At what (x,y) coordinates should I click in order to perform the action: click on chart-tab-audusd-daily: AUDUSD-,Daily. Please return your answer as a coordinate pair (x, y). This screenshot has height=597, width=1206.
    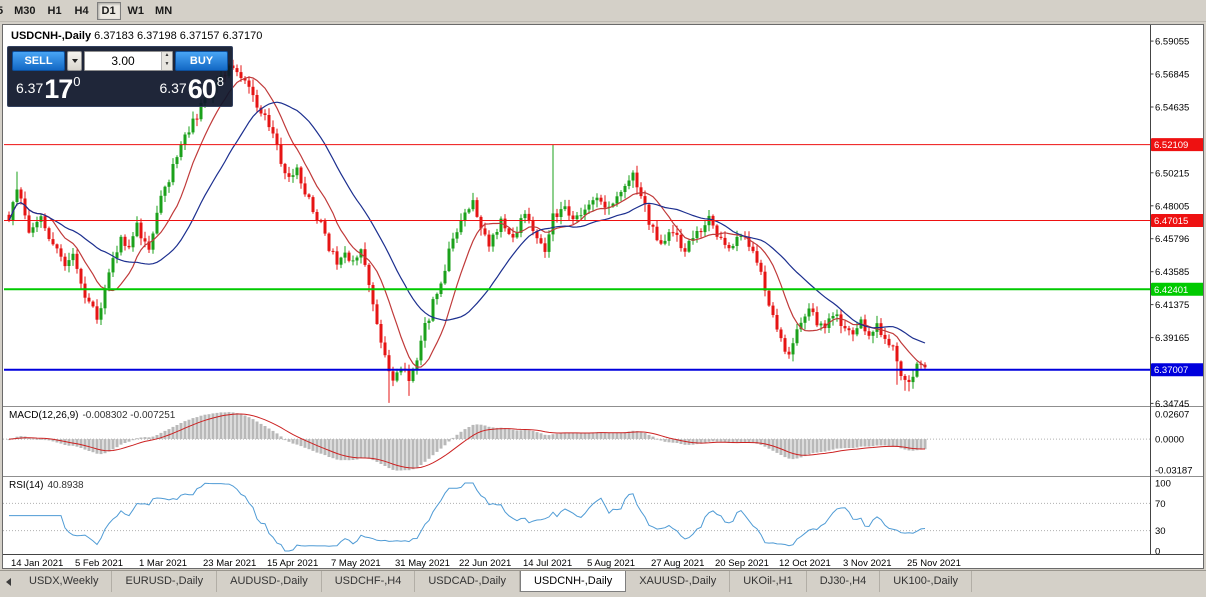
    Looking at the image, I should click on (269, 581).